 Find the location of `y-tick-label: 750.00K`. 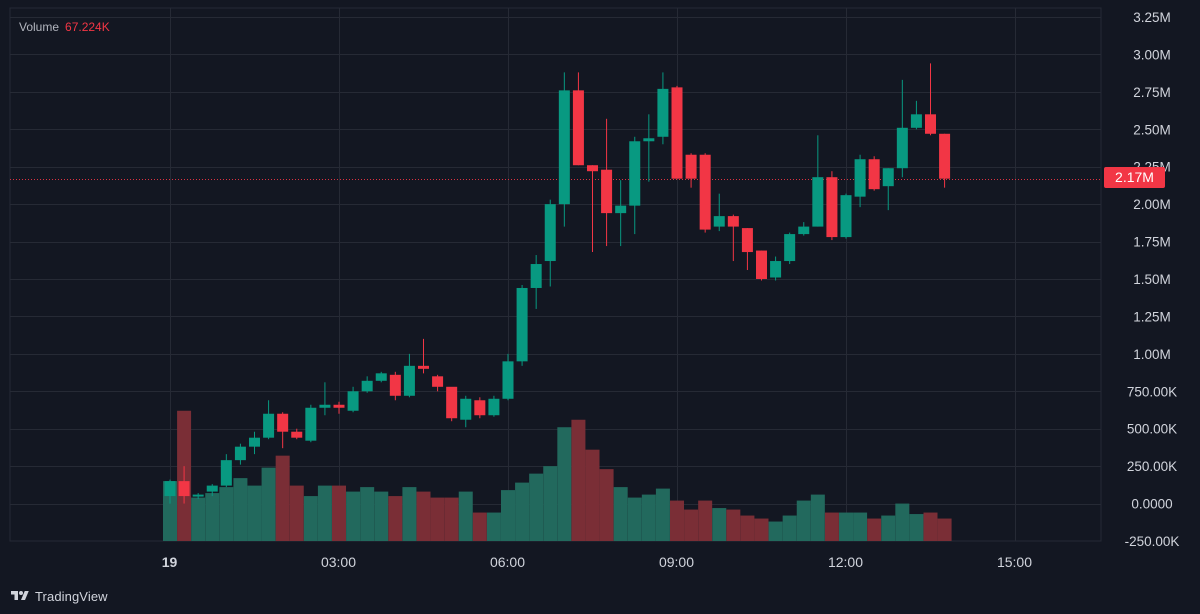

y-tick-label: 750.00K is located at coordinates (1152, 391).